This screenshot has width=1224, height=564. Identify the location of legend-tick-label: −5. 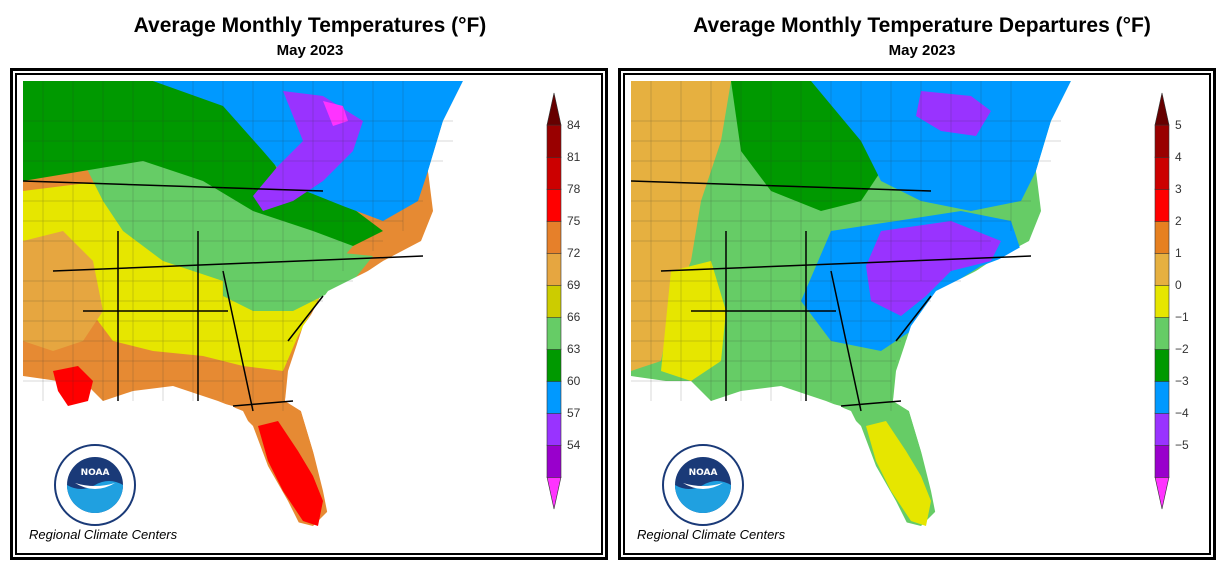
(1182, 445).